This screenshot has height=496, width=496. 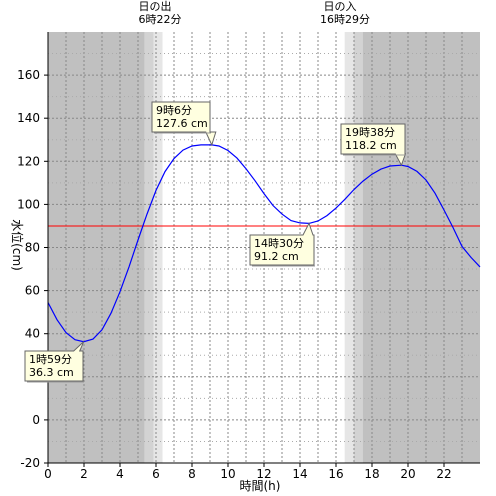 What do you see at coordinates (120, 474) in the screenshot?
I see `x-tick-label: 4` at bounding box center [120, 474].